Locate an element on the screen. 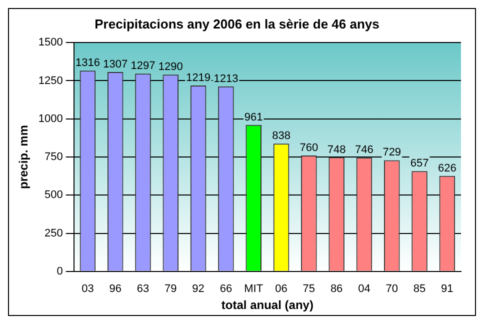  y-tick-label: 1500 is located at coordinates (50, 42).